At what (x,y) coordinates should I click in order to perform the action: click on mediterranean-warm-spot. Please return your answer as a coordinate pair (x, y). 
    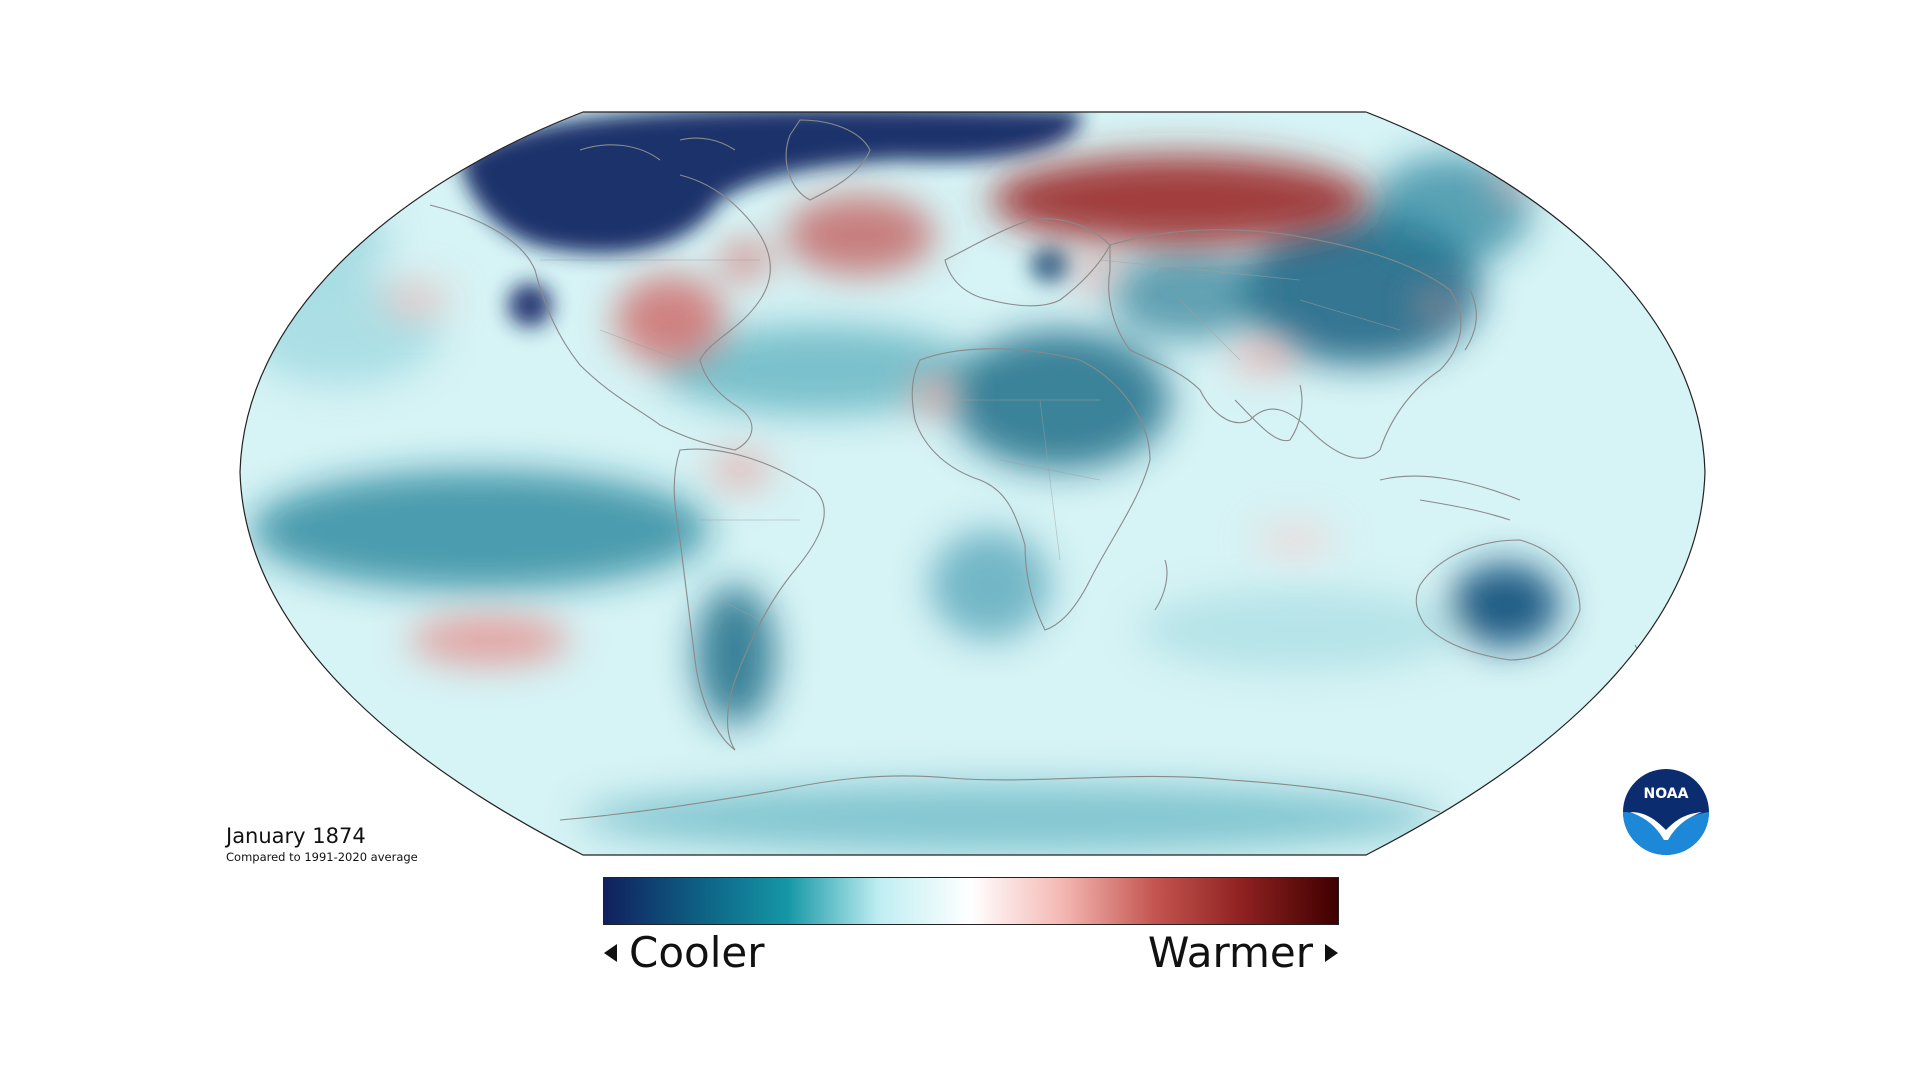
    Looking at the image, I should click on (1095, 275).